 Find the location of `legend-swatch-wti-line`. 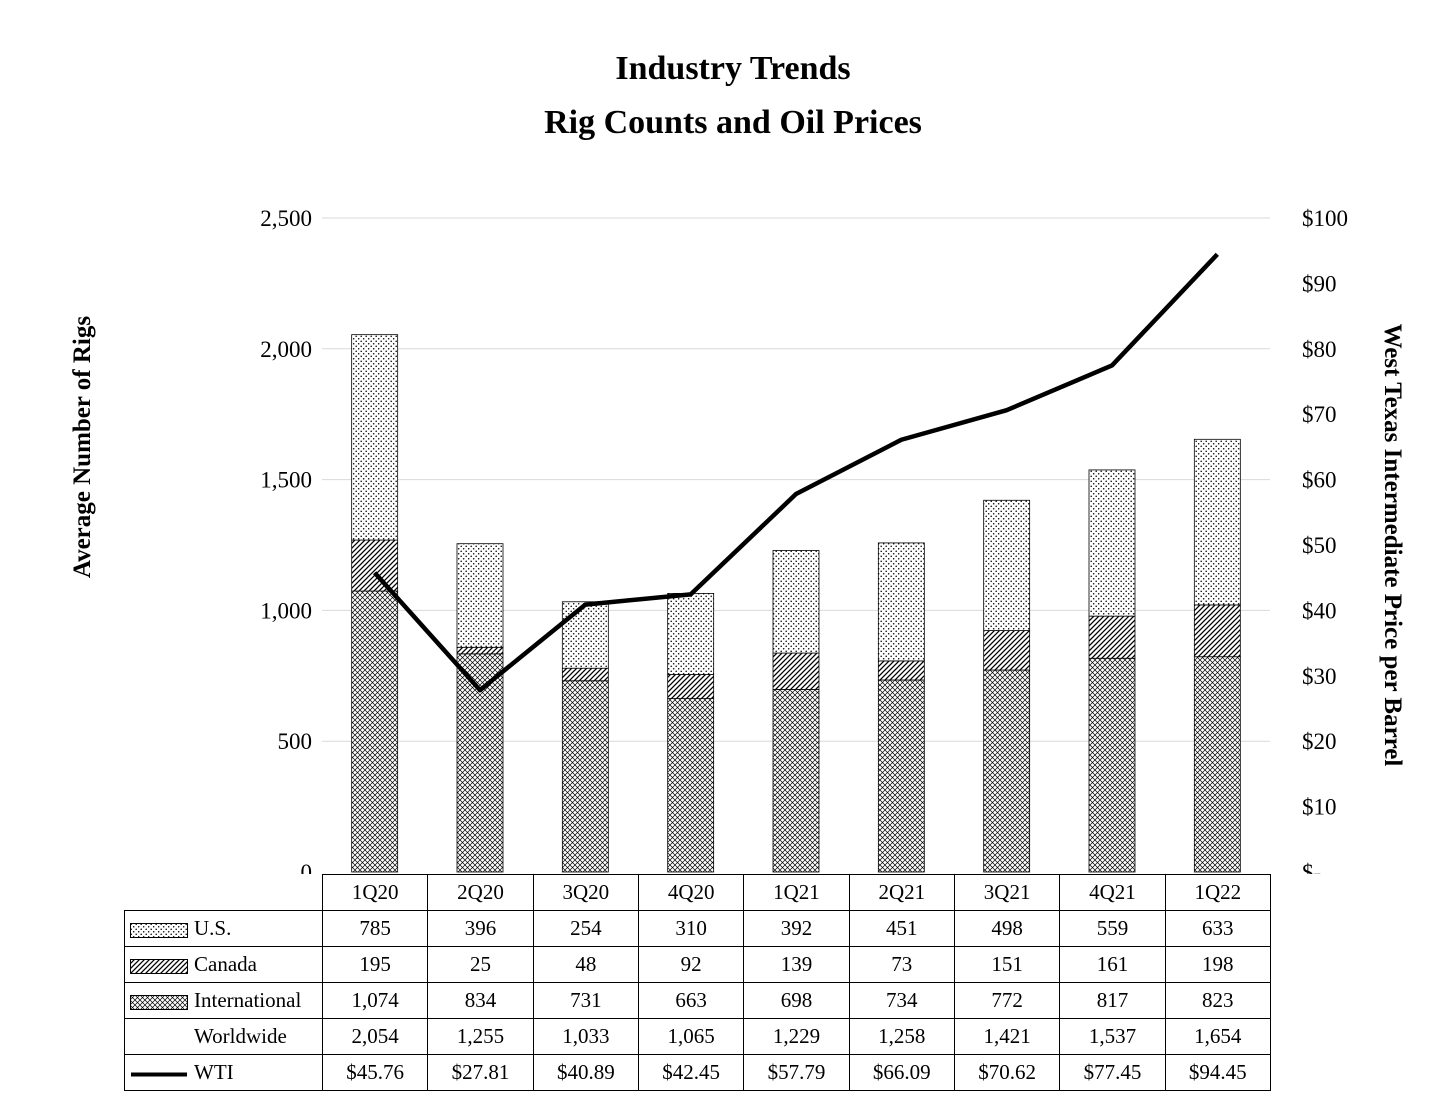

legend-swatch-wti-line is located at coordinates (159, 1074).